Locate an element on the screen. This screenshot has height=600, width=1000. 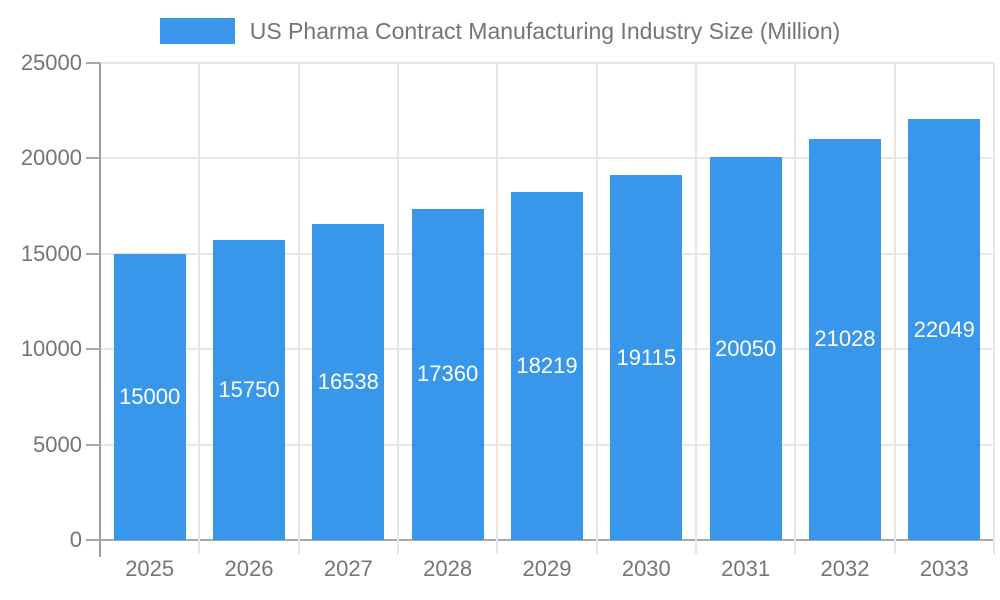
bar-band: 19115 is located at coordinates (646, 301).